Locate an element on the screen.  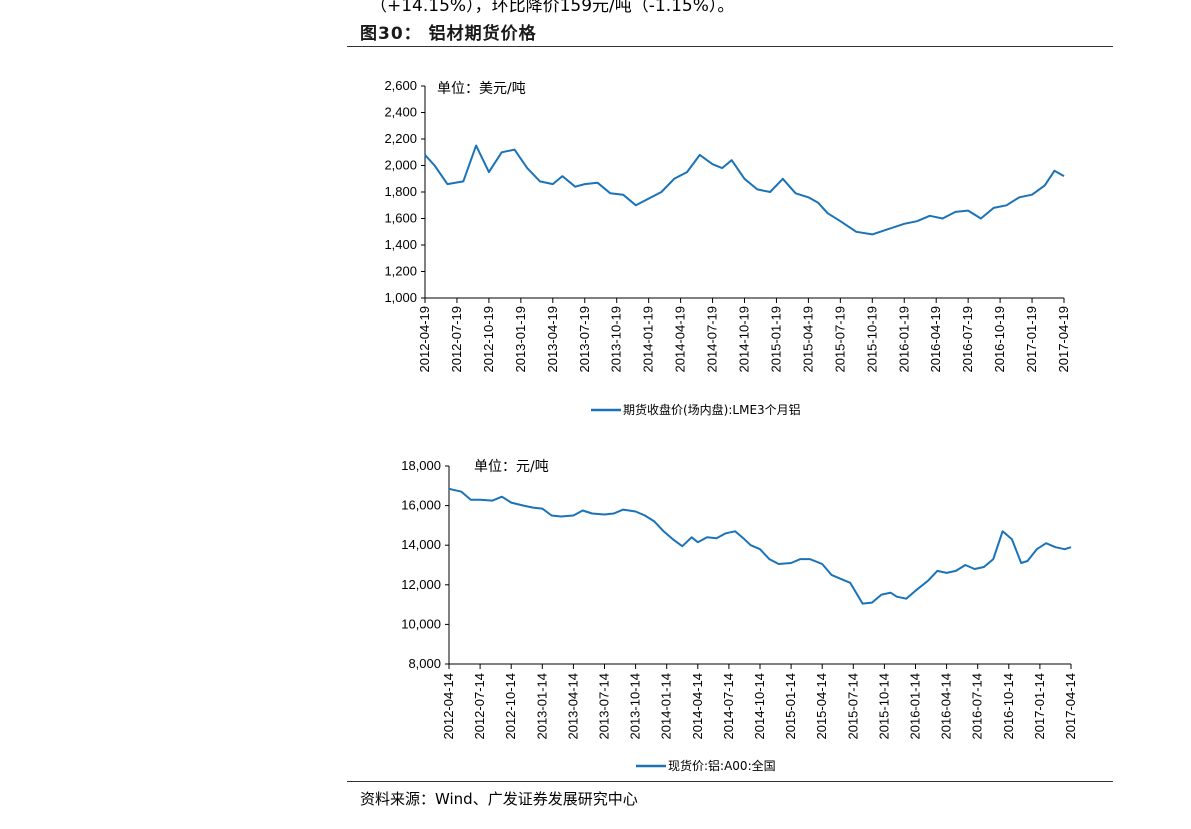
figure-title: 图30： 铝材期货价格 is located at coordinates (448, 34).